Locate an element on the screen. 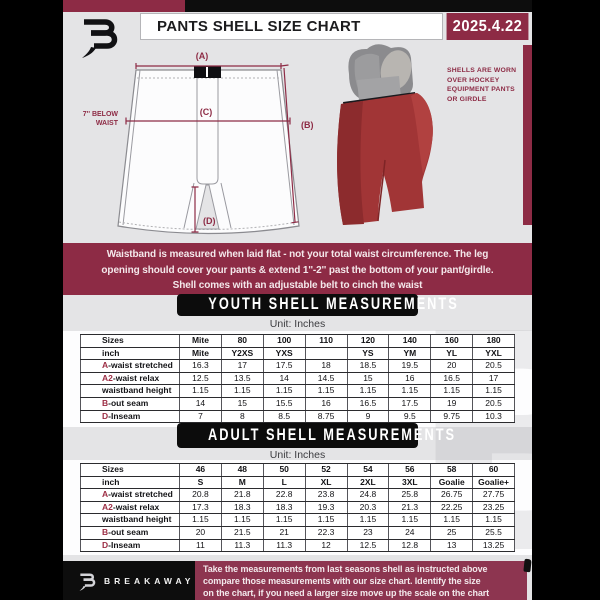 The width and height of the screenshot is (600, 600). table-cell: 27.75 is located at coordinates (494, 495).